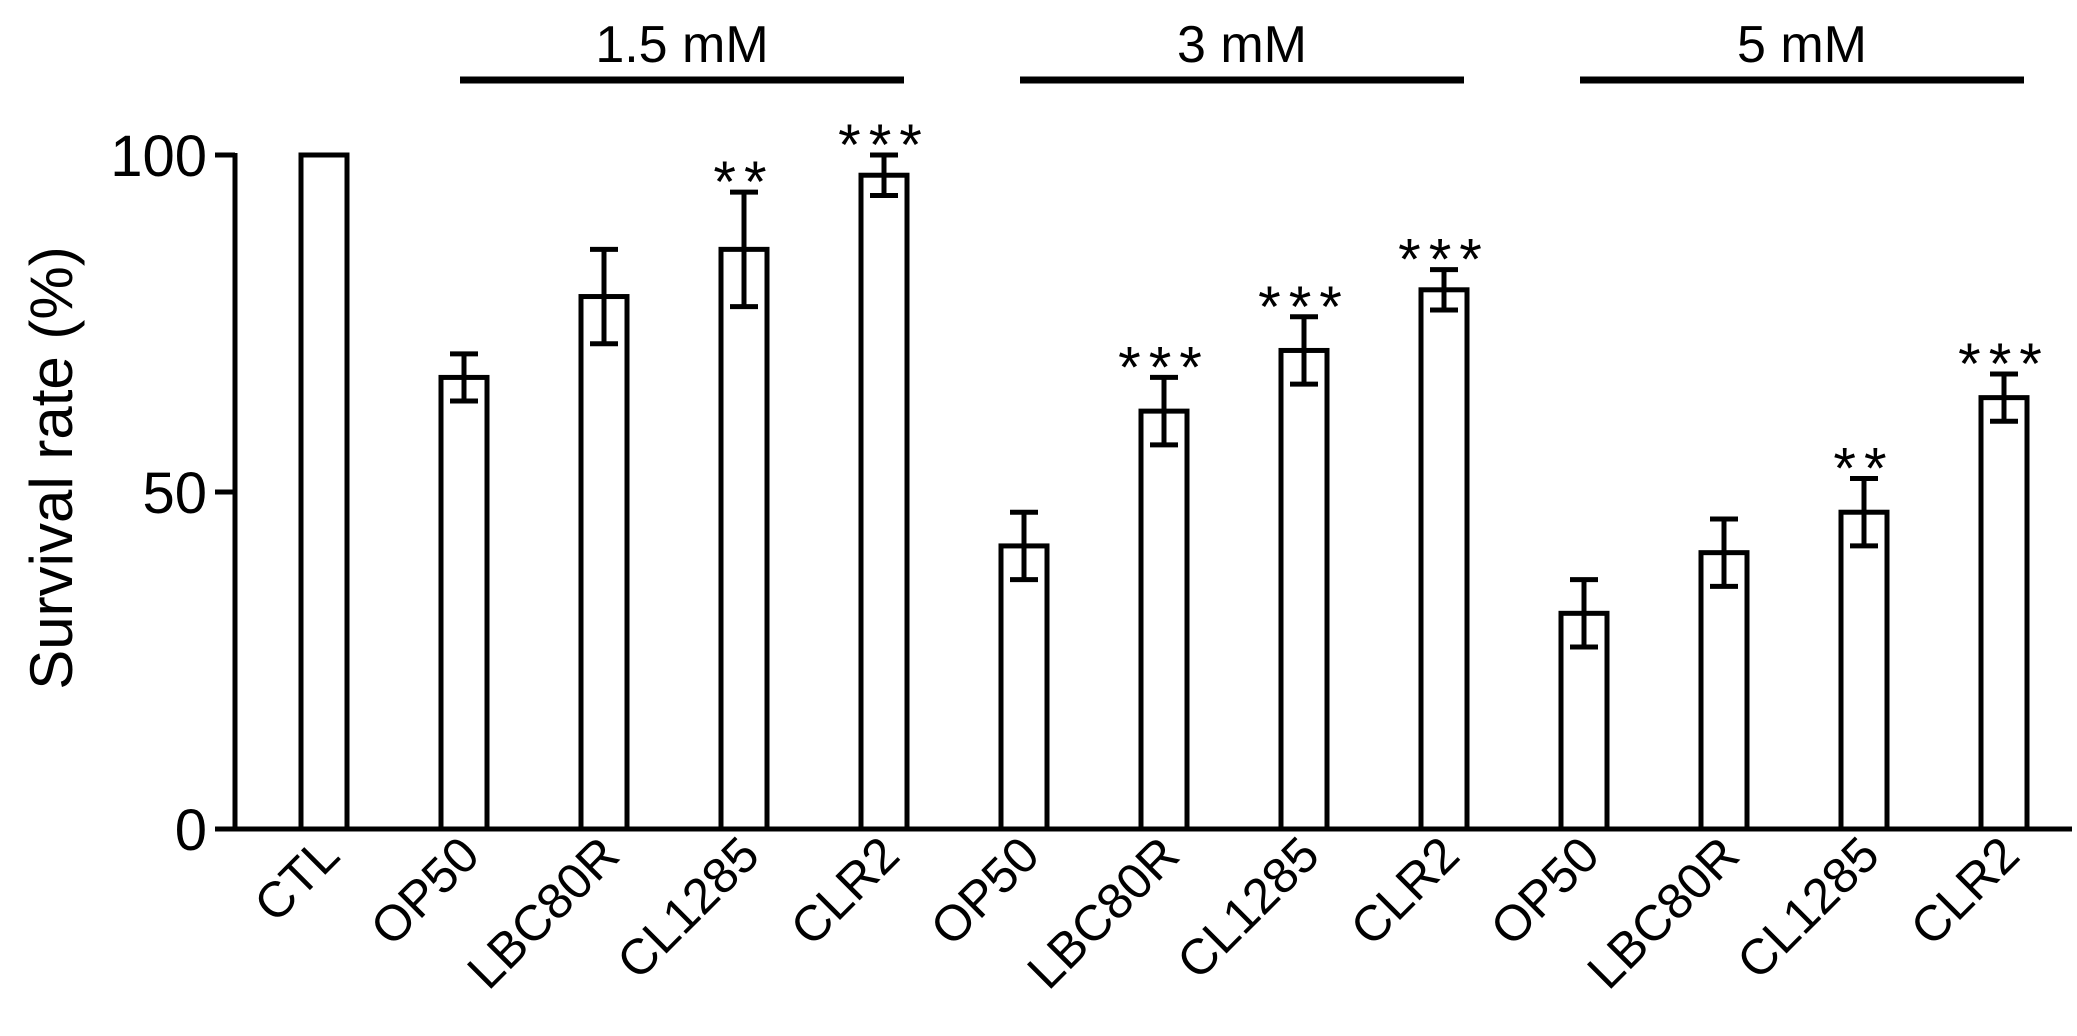 This screenshot has width=2077, height=1036. What do you see at coordinates (1802, 45) in the screenshot?
I see `group-label: 5 mM` at bounding box center [1802, 45].